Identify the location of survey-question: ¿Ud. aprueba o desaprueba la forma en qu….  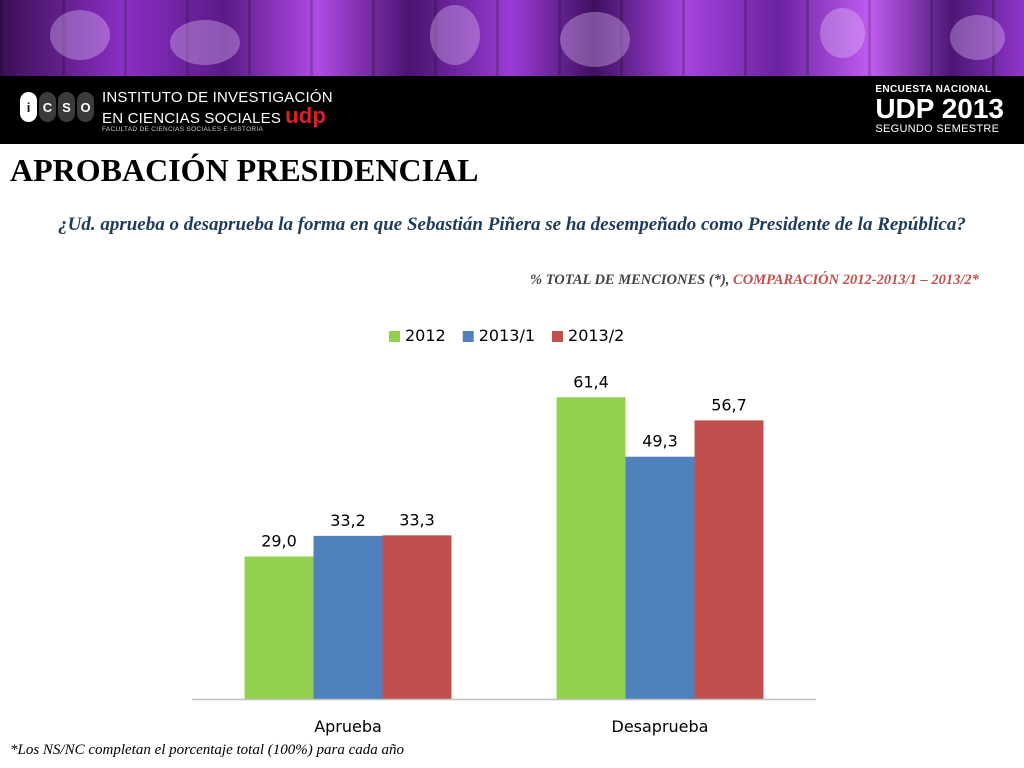
(512, 224).